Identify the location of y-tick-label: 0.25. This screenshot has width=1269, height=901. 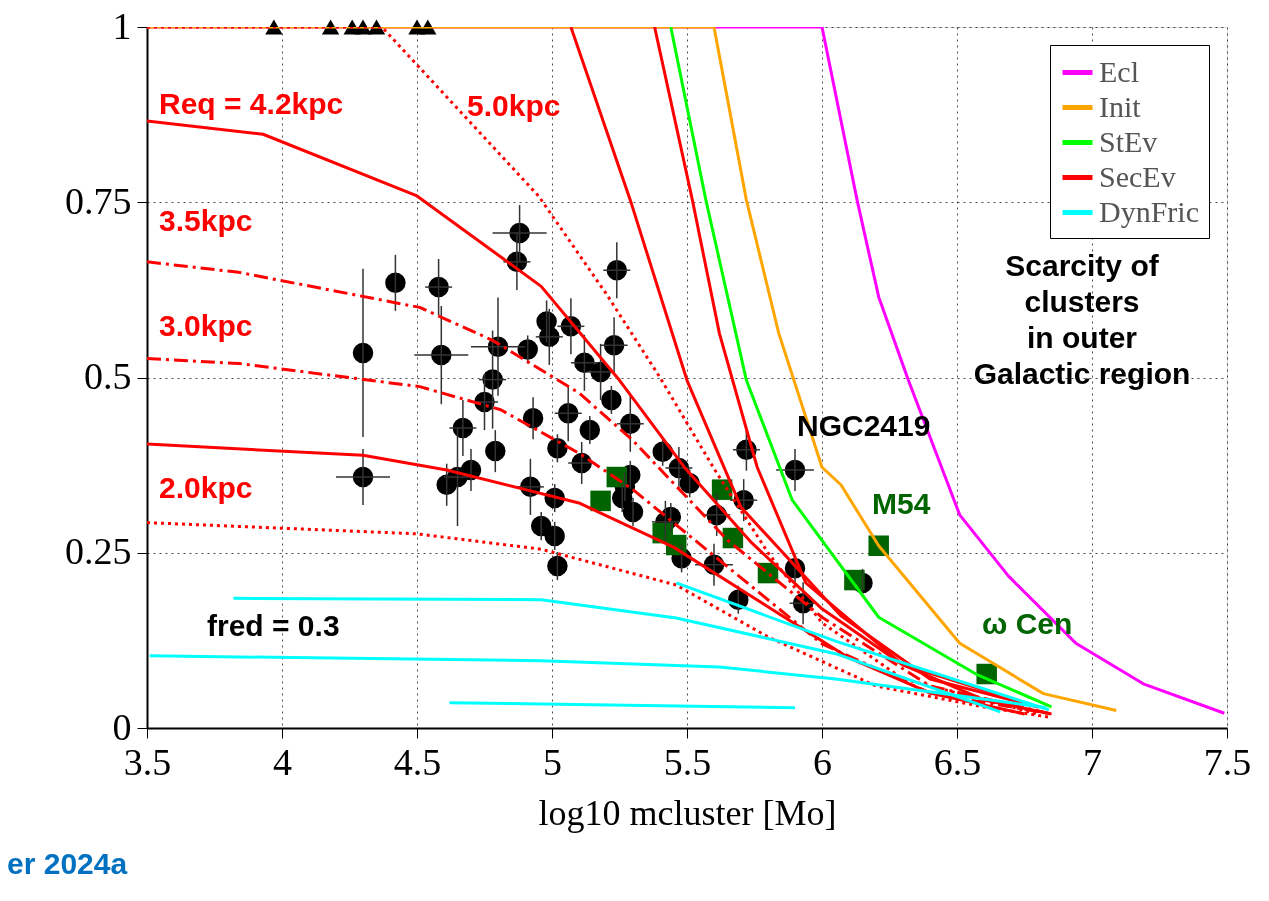
(98, 551).